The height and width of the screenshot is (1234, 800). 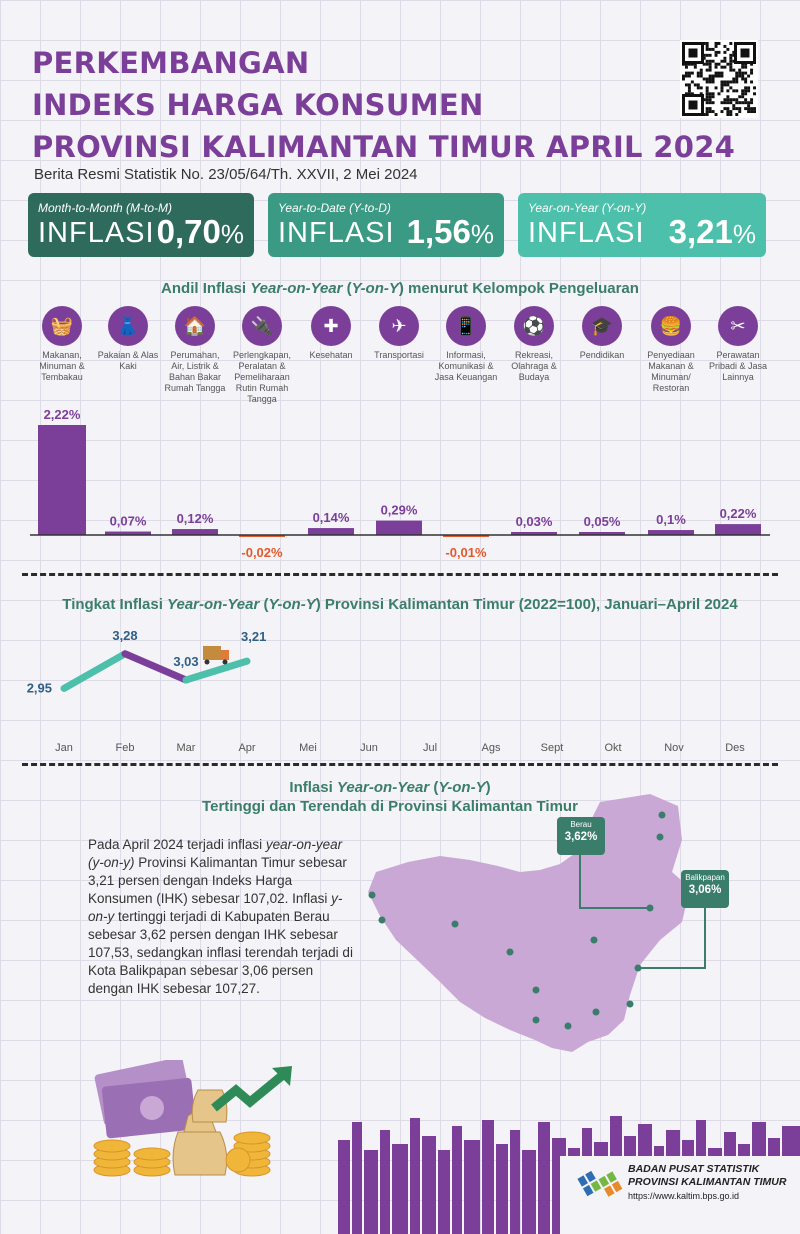 What do you see at coordinates (62, 344) in the screenshot?
I see `category-item: 🧺 Makanan, Minuman & Tembakau` at bounding box center [62, 344].